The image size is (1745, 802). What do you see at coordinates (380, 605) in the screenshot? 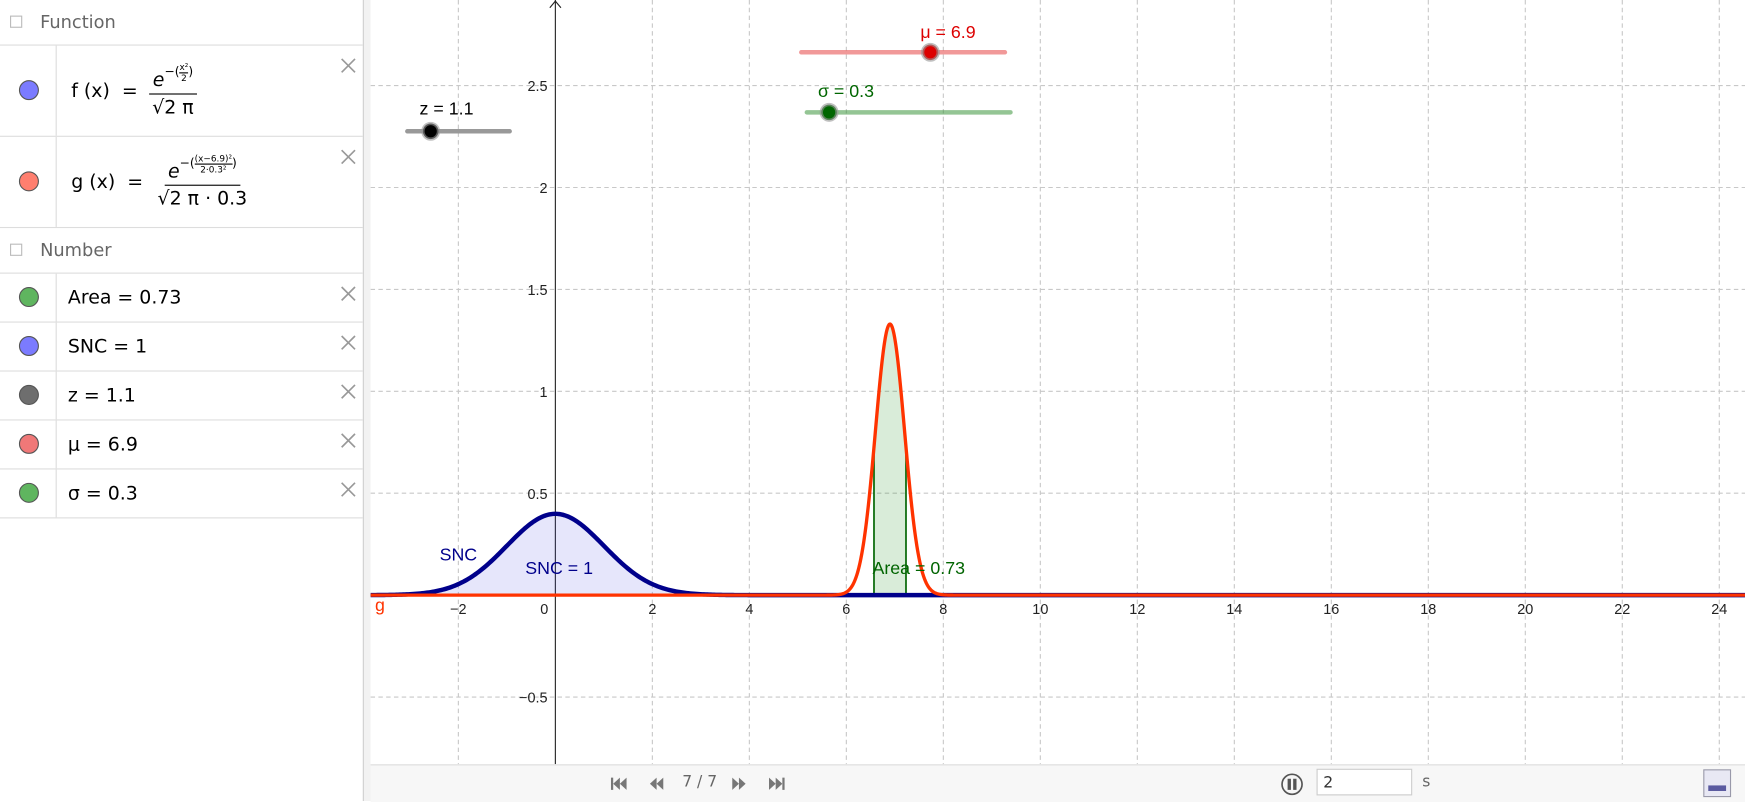
I see `g-label: g` at bounding box center [380, 605].